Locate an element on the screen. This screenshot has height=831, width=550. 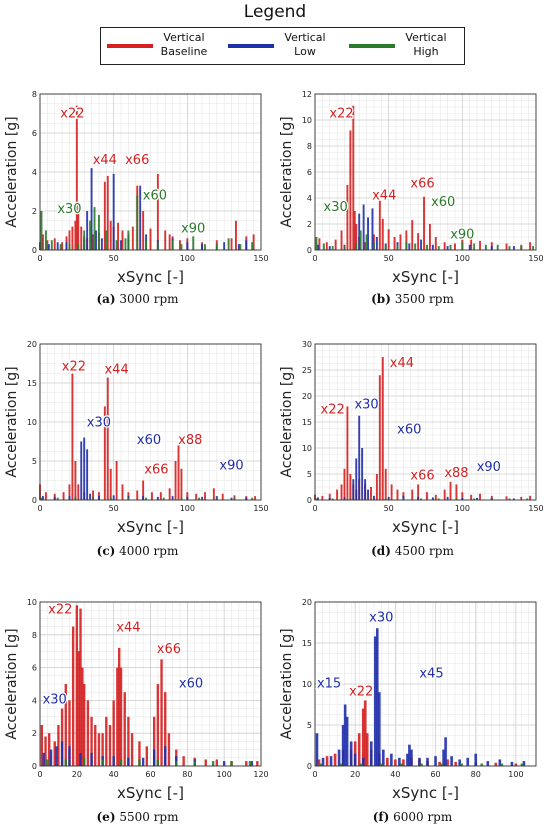
y-tick-label: 0 is located at coordinates (309, 500).